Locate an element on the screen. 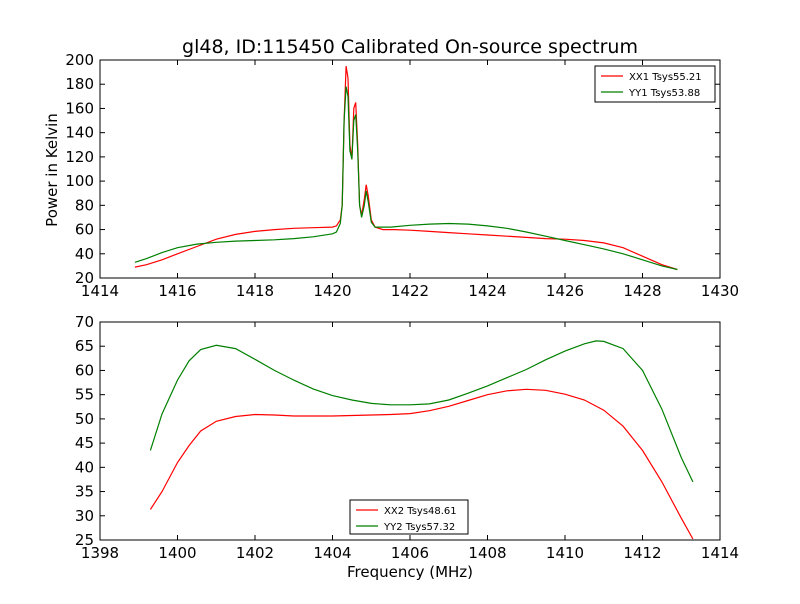  y-tick-label: 140 is located at coordinates (79, 133).